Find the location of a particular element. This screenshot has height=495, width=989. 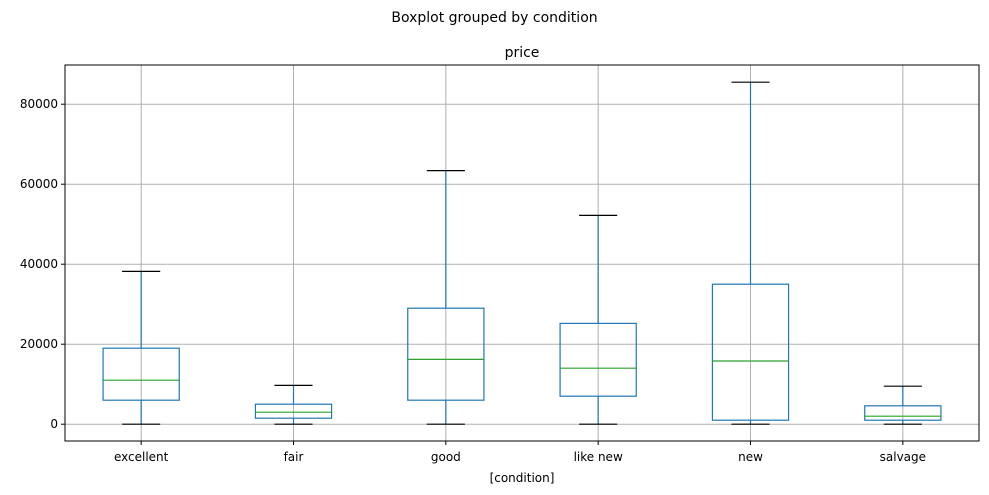

y-tick-label: 0 is located at coordinates (54, 424).